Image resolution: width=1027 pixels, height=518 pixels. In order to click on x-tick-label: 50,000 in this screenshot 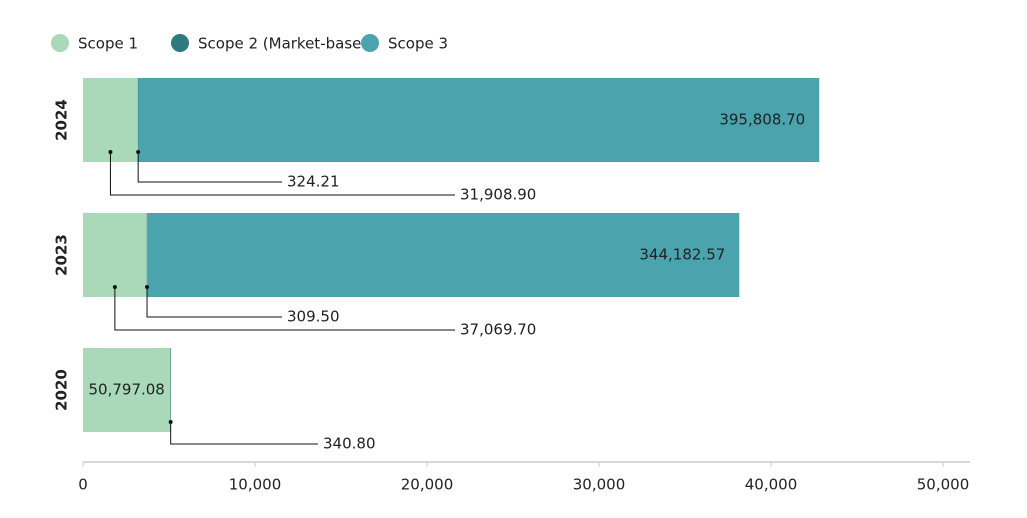, I will do `click(943, 485)`.